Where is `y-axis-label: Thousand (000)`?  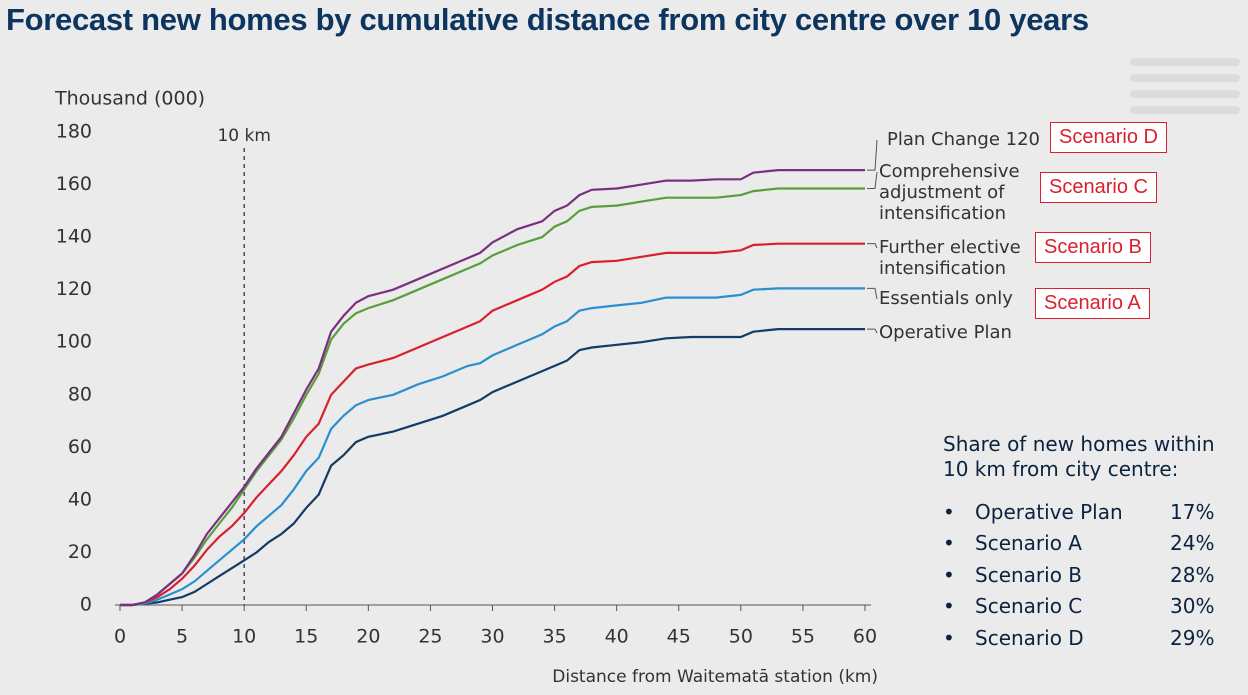 y-axis-label: Thousand (000) is located at coordinates (129, 99).